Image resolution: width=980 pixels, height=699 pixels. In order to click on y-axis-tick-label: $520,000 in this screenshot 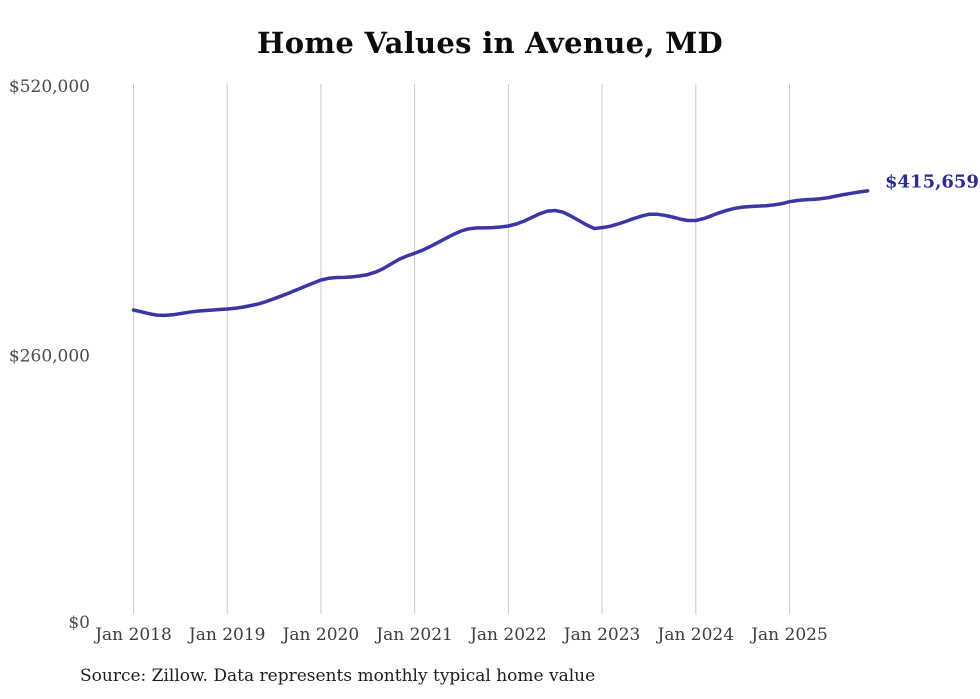, I will do `click(49, 87)`.